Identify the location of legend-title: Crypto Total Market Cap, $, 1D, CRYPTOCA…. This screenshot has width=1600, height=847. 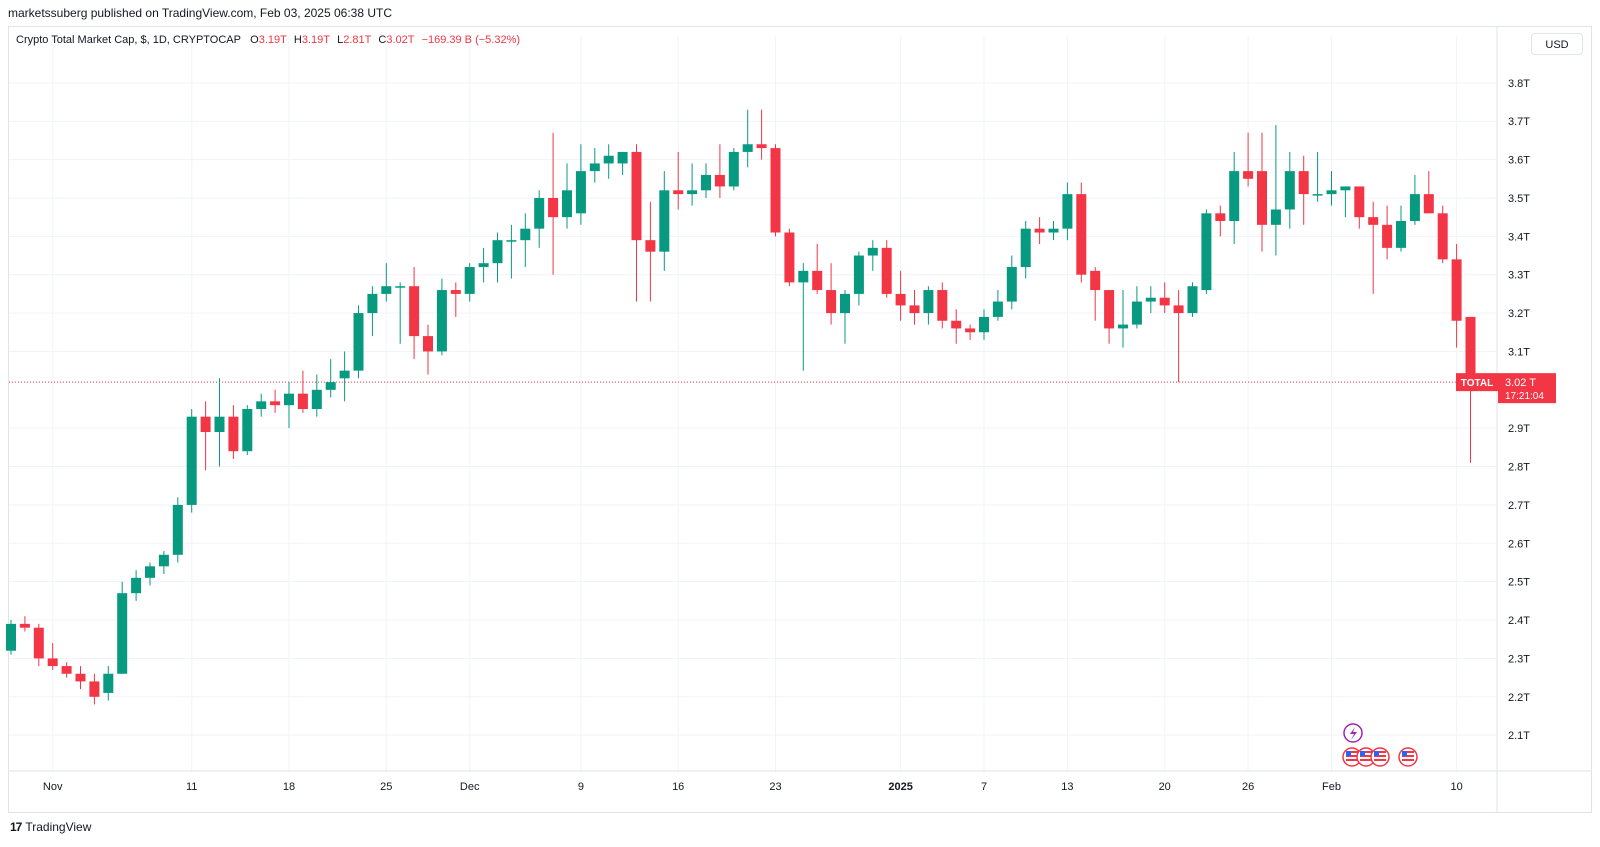
(128, 40).